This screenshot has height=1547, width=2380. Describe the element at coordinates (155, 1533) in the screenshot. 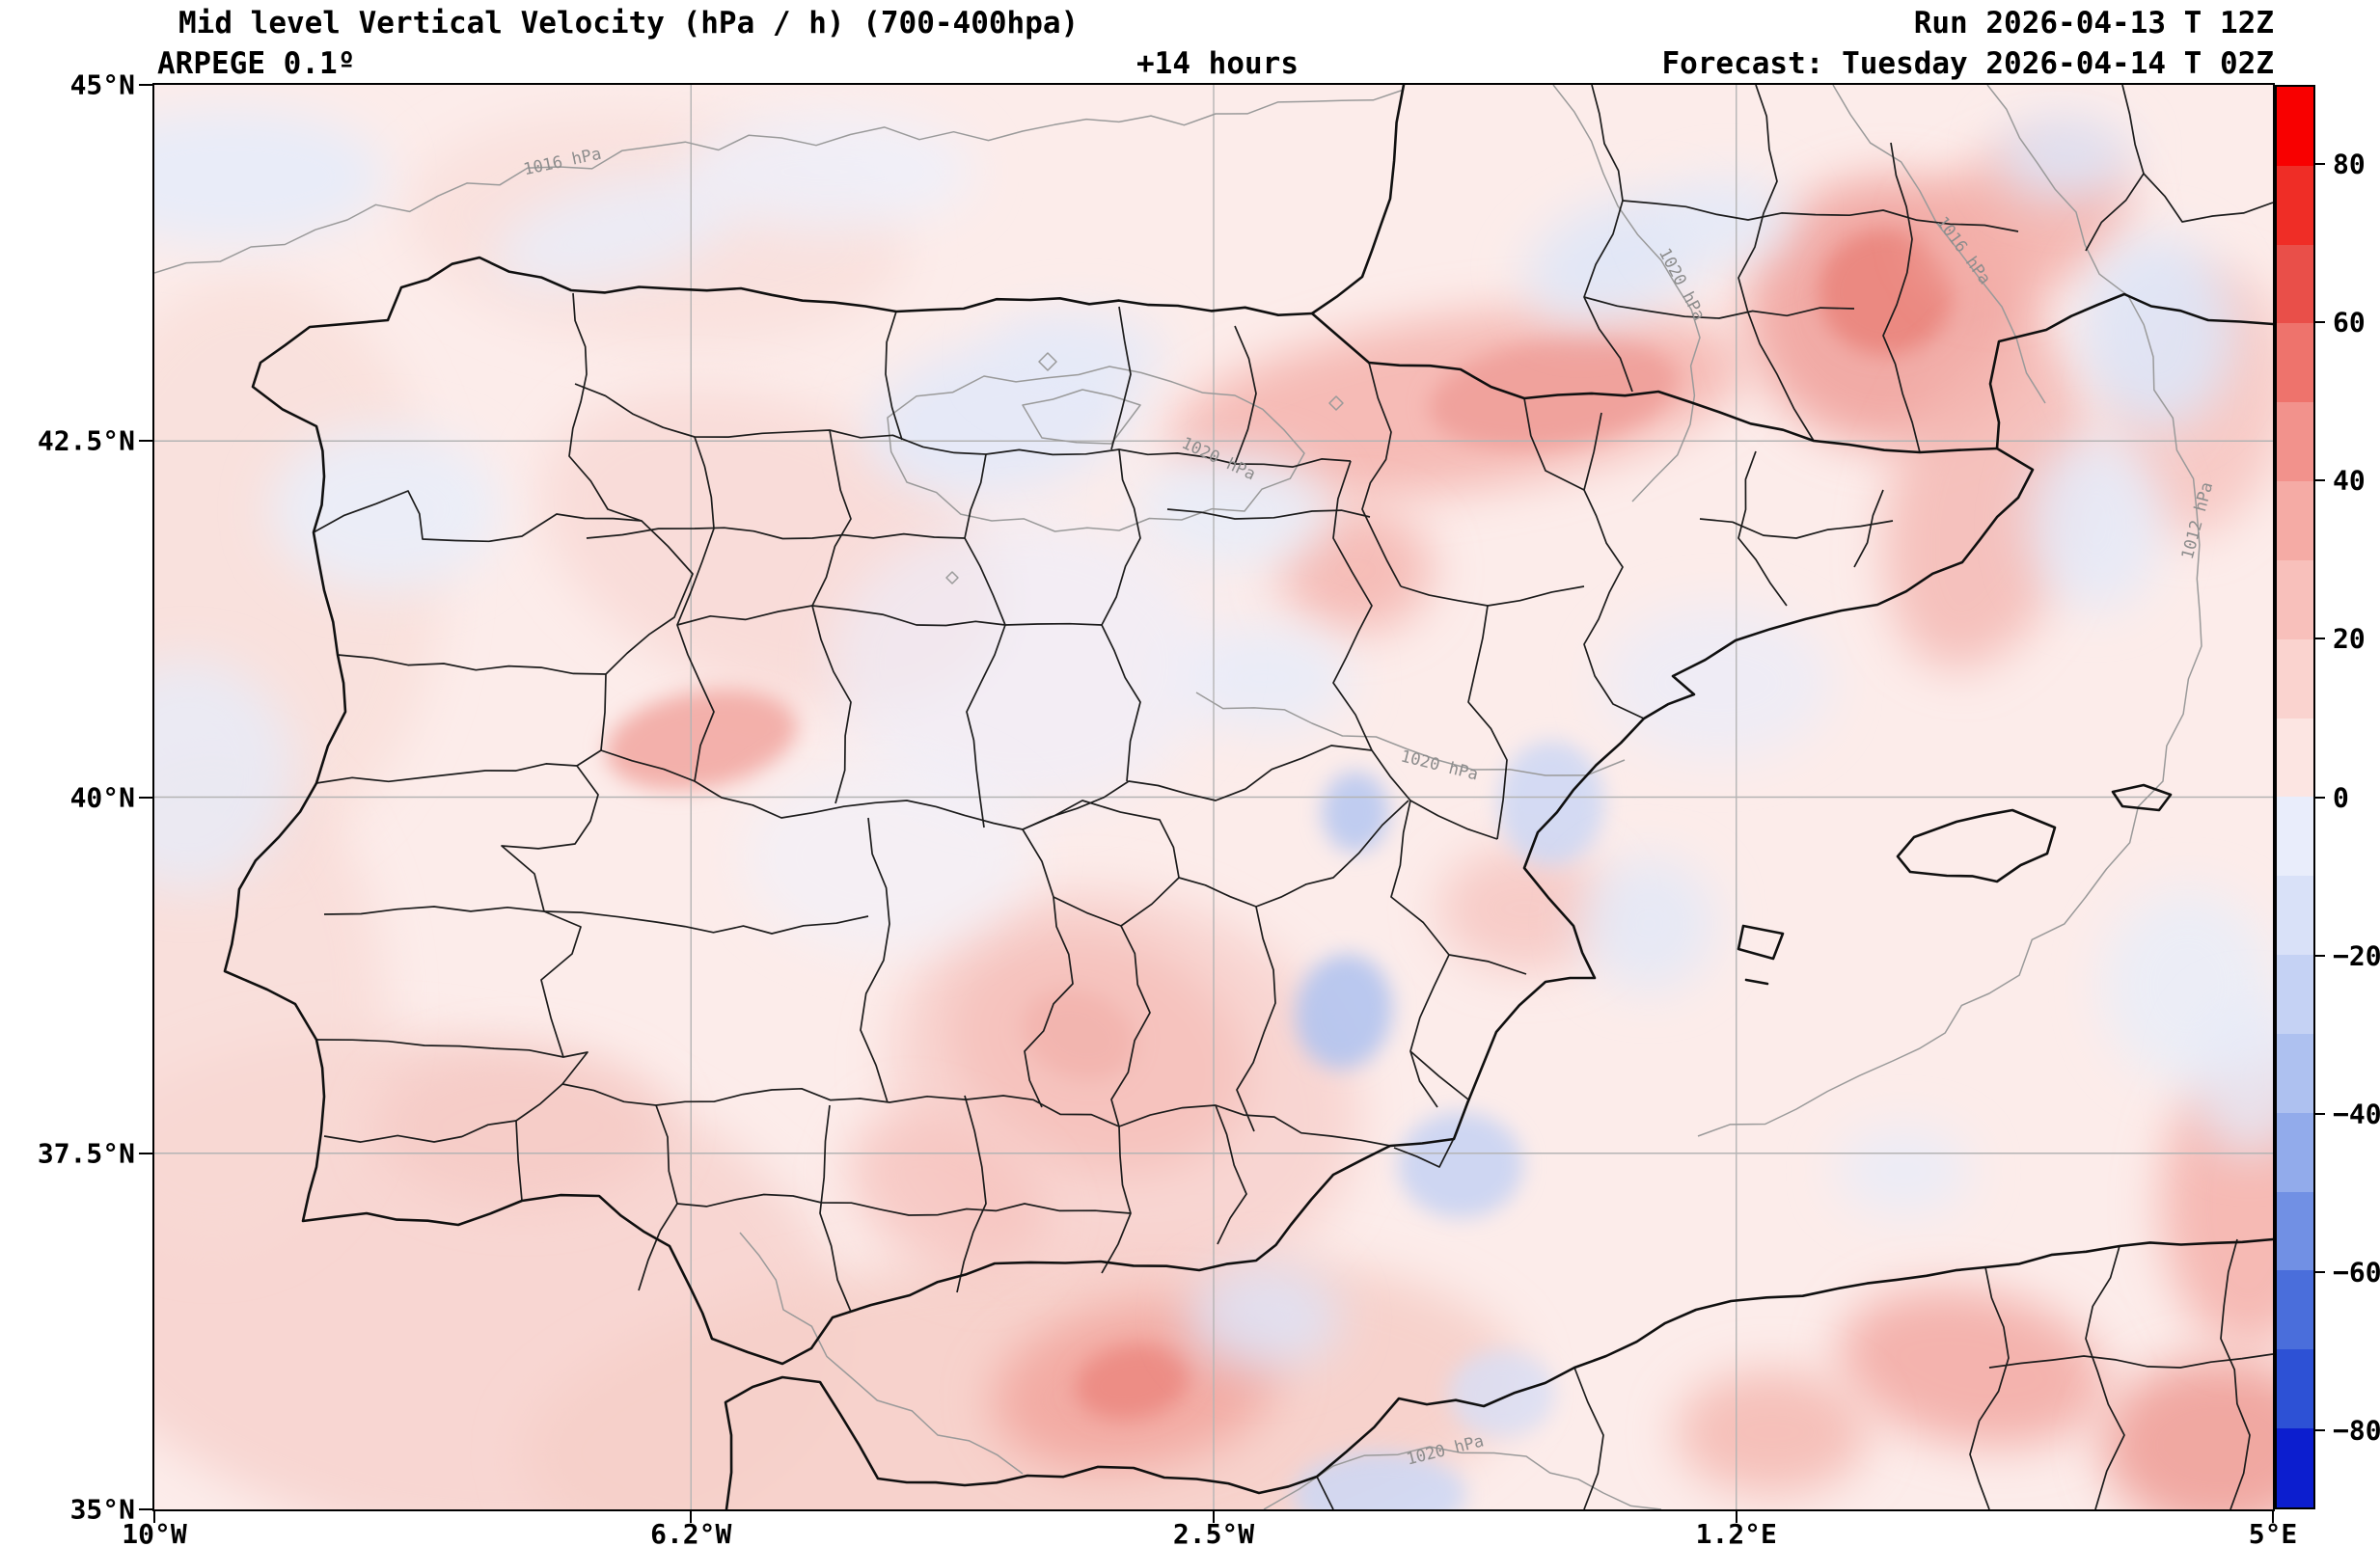

I see `x-axis-tick-label: 10°W` at that location.